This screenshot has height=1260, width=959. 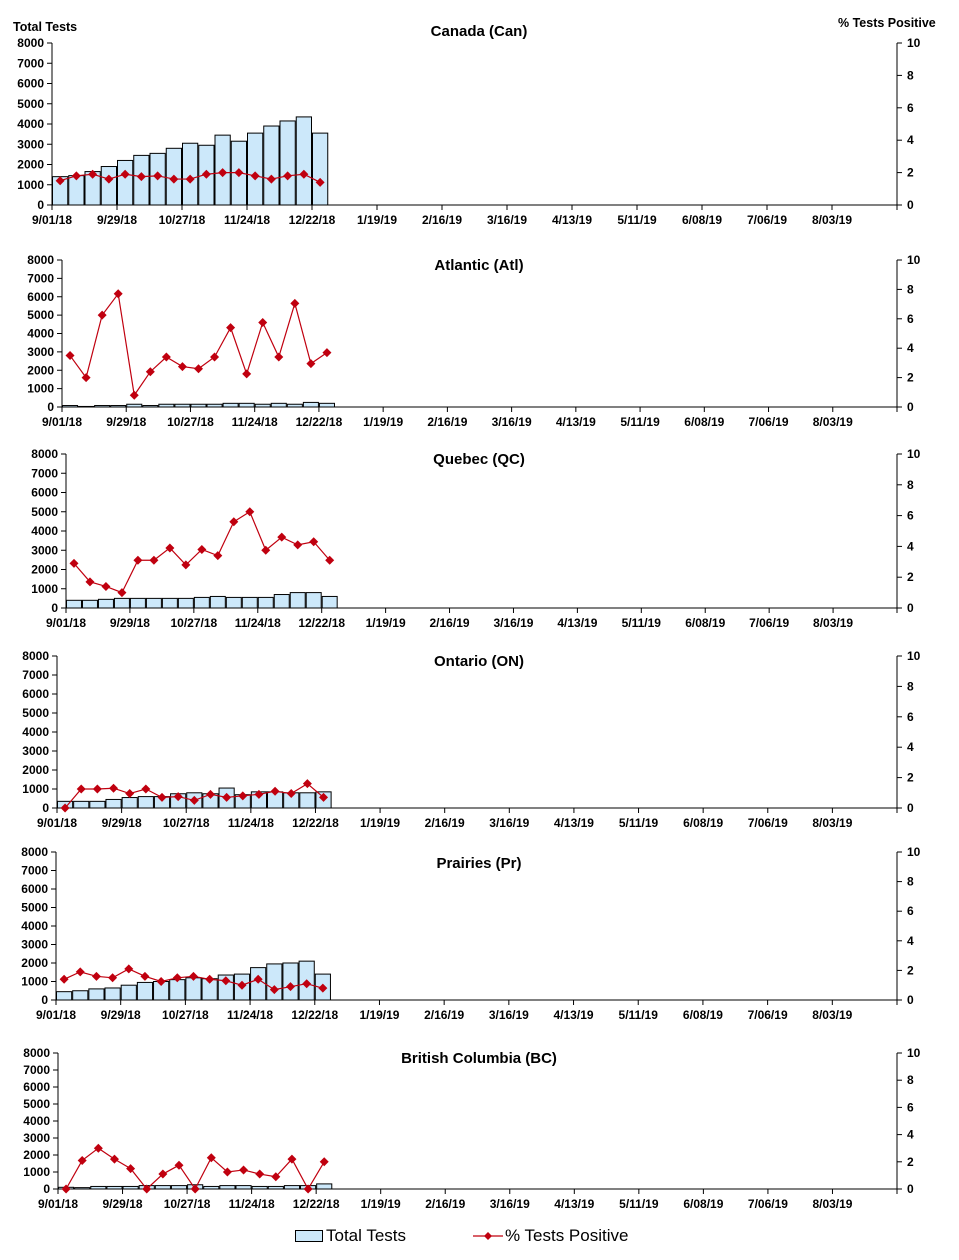 I want to click on left-tick-label: 5000, so click(x=44, y=512).